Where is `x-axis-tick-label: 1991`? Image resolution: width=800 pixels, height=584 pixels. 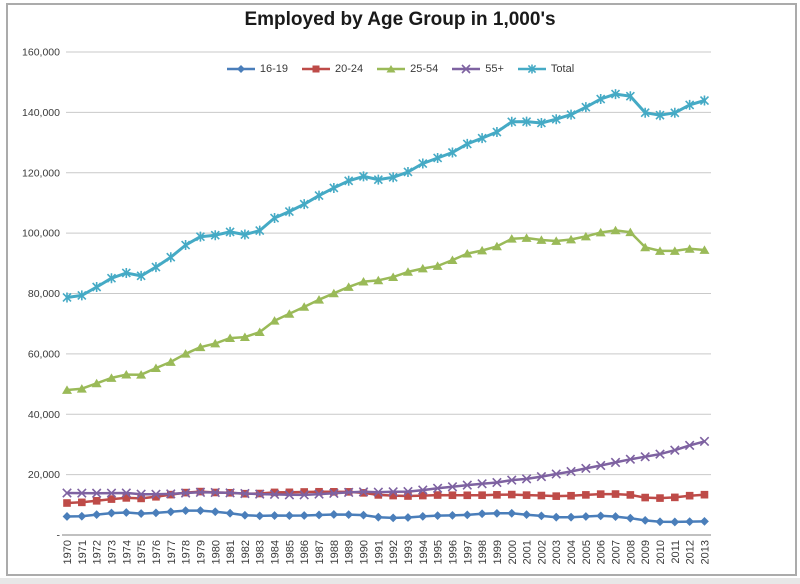
x-axis-tick-label: 1991 is located at coordinates (379, 552).